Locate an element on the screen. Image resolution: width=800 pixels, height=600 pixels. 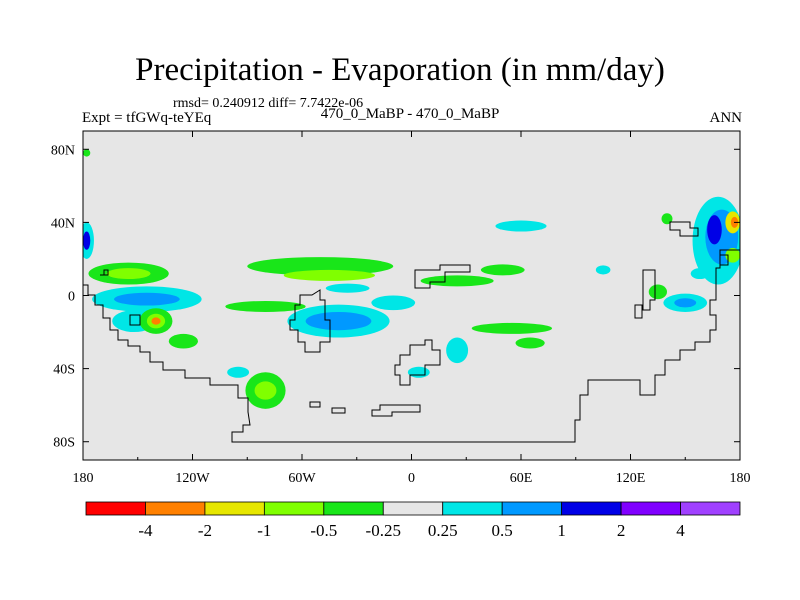
chart-subtitle: 470_0_MaBP - 470_0_MaBP is located at coordinates (410, 114).